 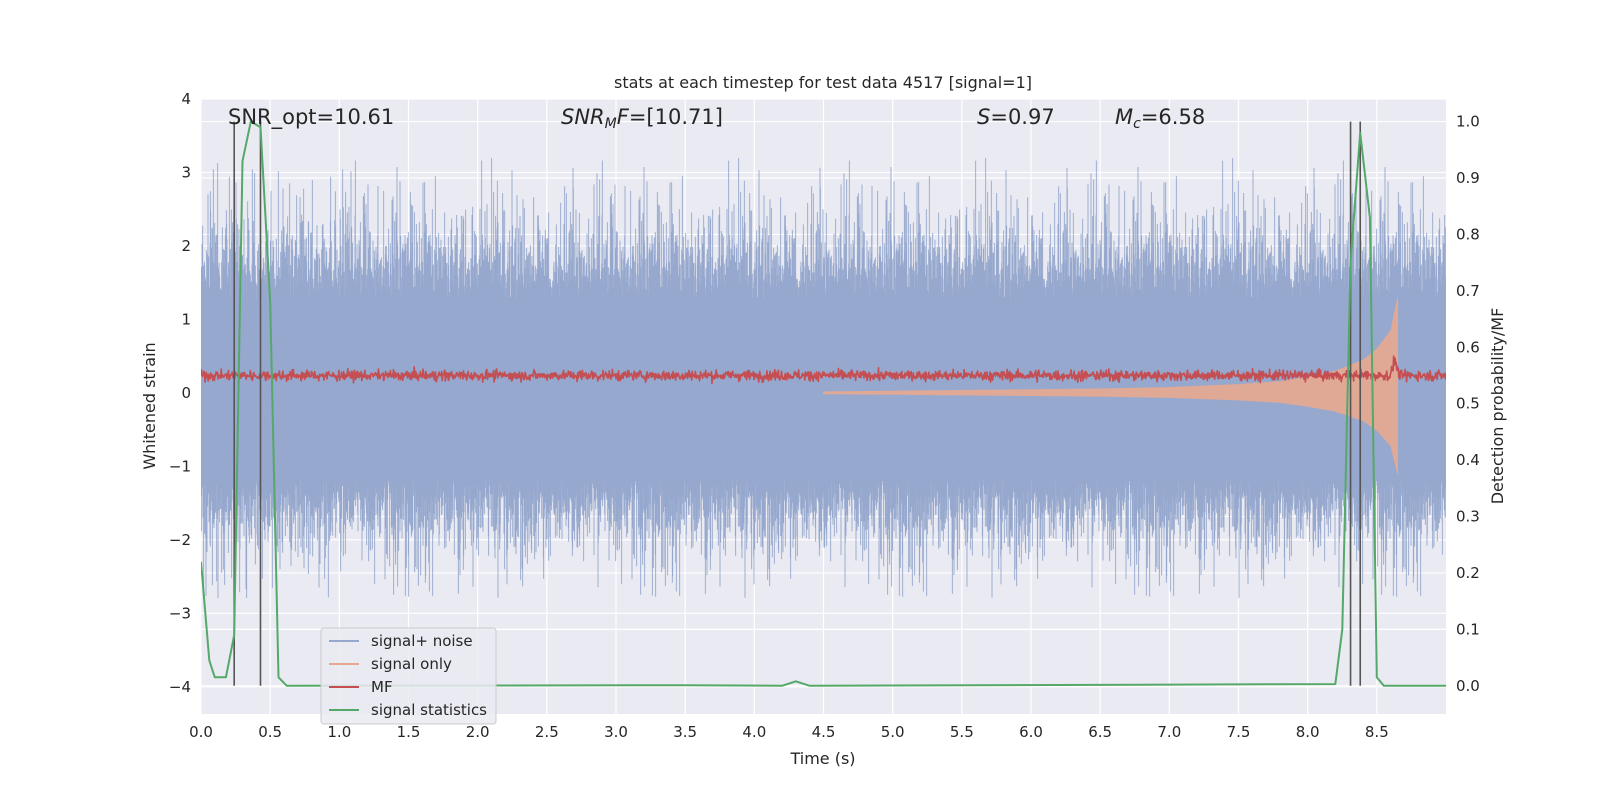 I want to click on y-right-tick-label: 0.8, so click(x=1468, y=234).